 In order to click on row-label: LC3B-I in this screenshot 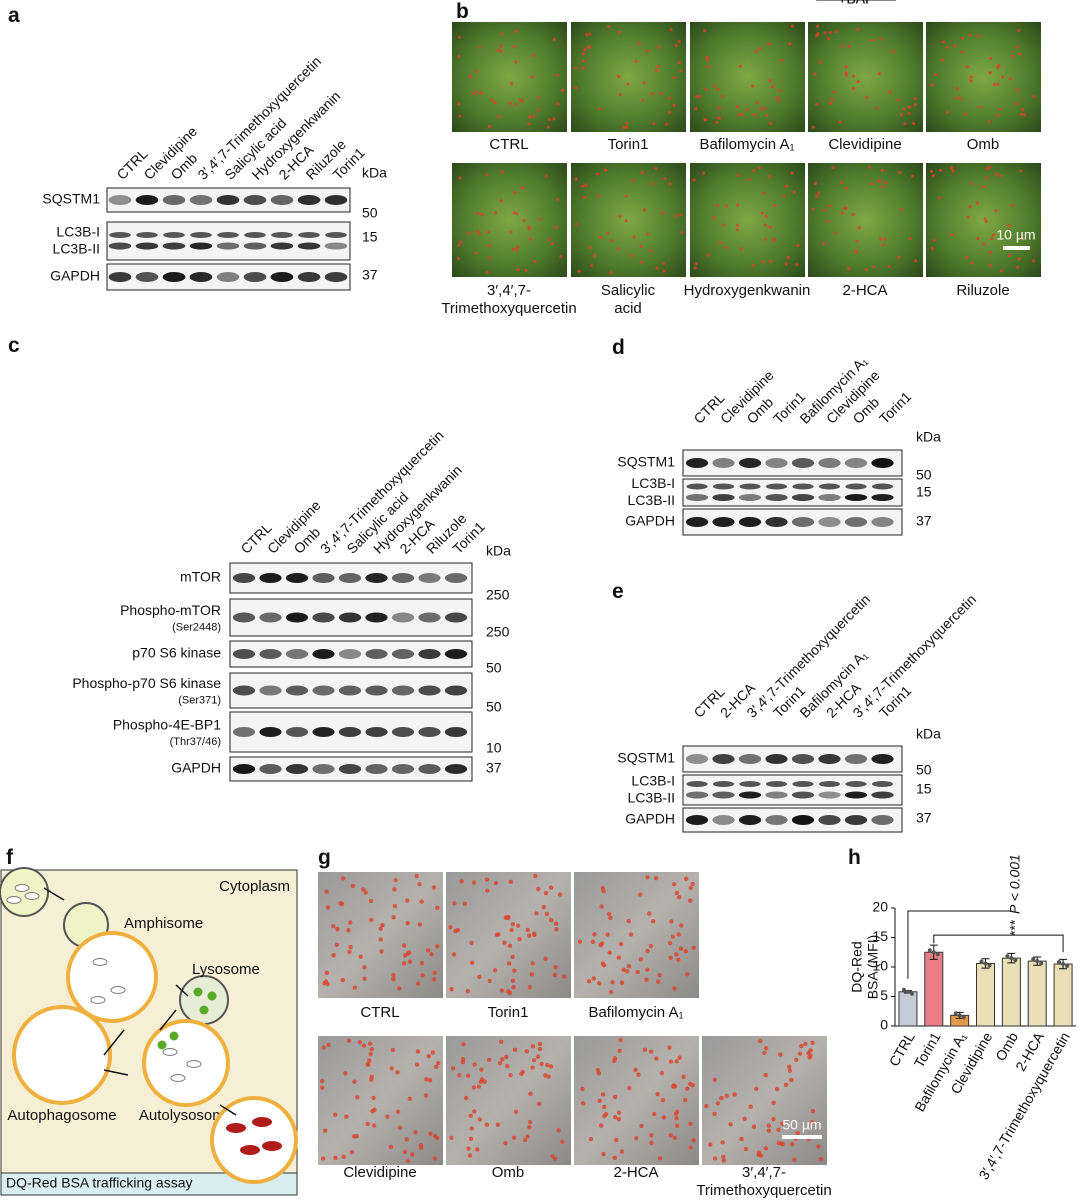, I will do `click(78, 232)`.